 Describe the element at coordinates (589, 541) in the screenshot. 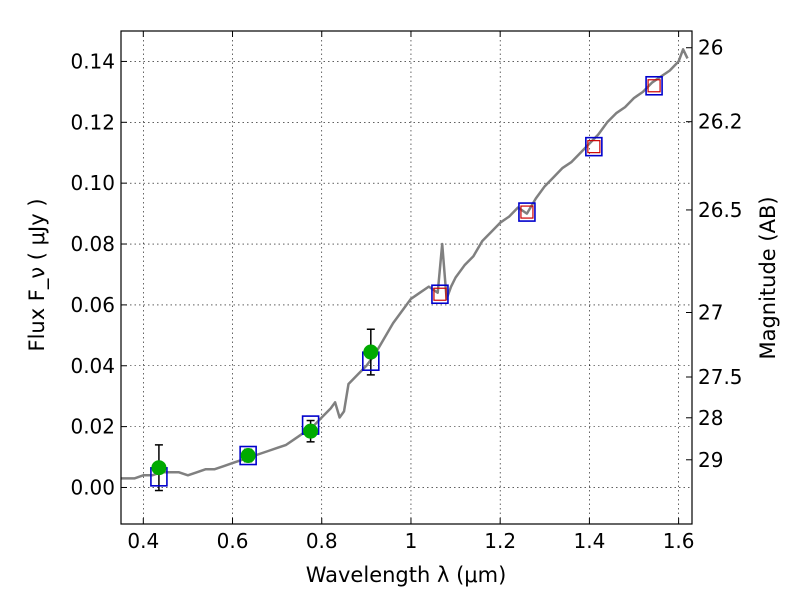

I see `x-tick-label: 1.4` at that location.